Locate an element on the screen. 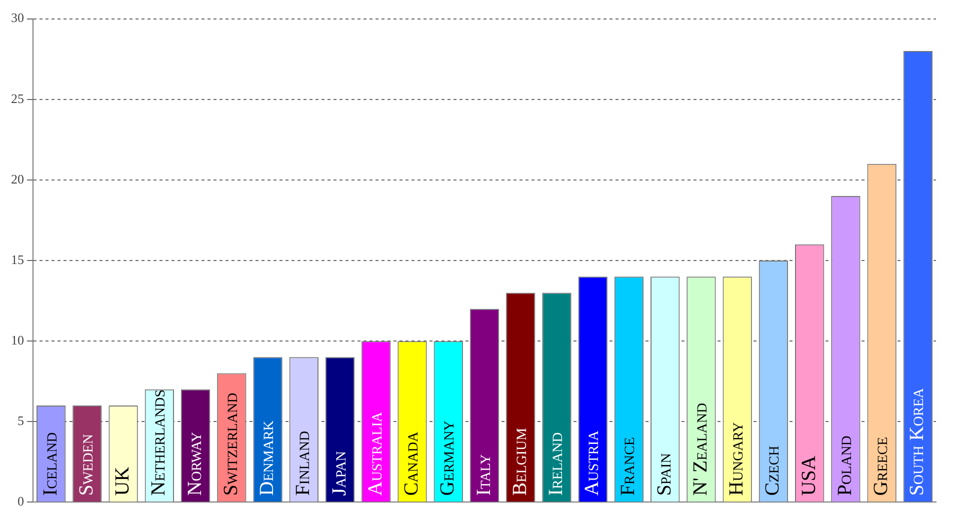  y-tick-label: 15 is located at coordinates (17, 259).